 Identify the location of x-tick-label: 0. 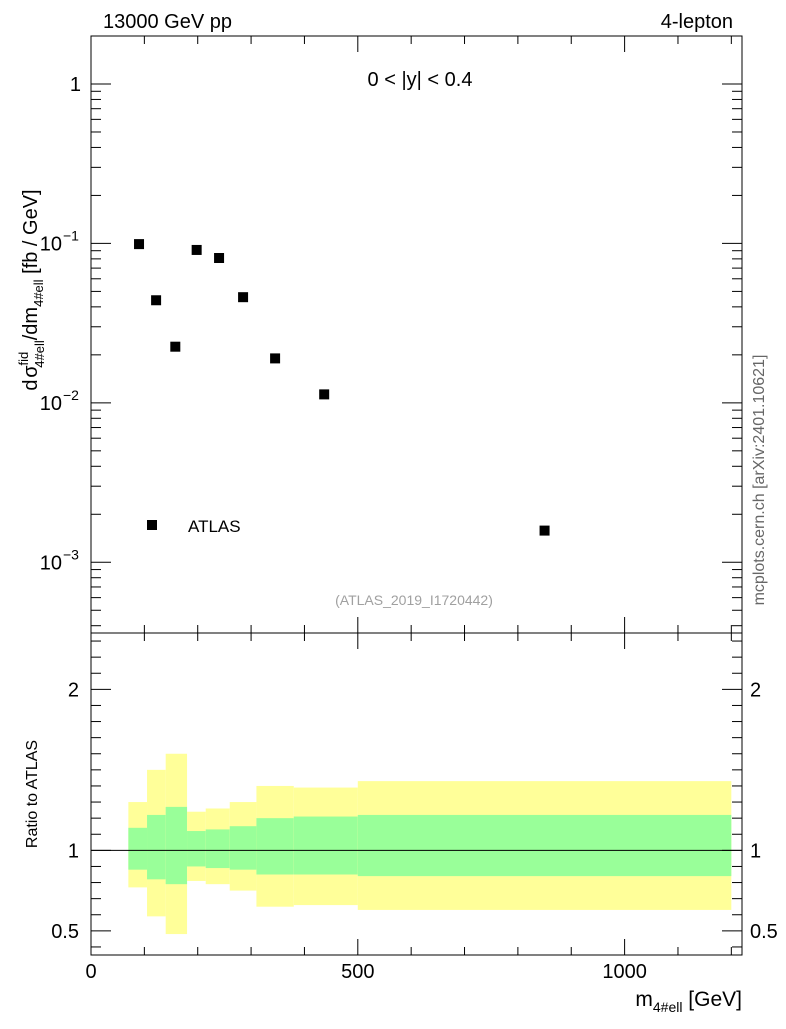
(90, 972).